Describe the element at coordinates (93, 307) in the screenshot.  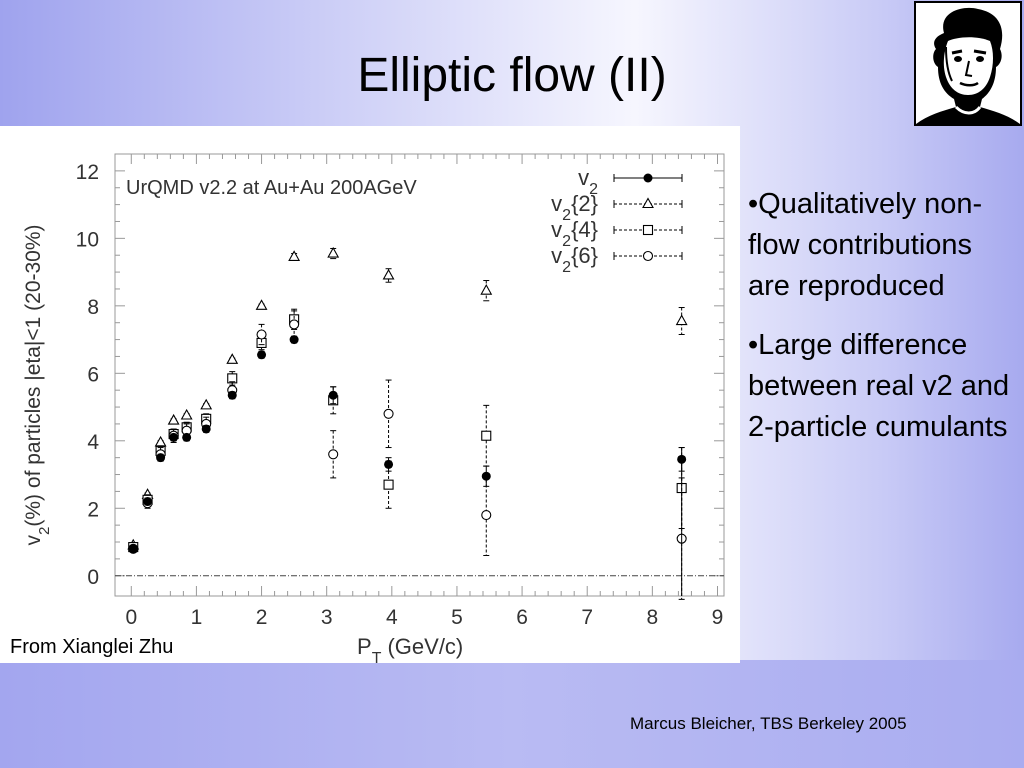
I see `y-tick-label: 8` at that location.